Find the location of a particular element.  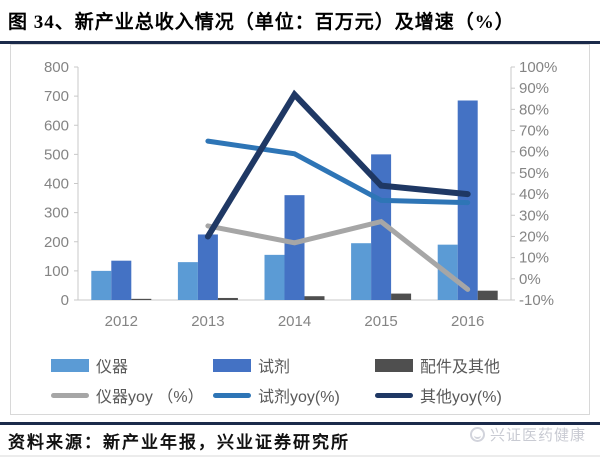

instruments-yoy-swatch is located at coordinates (70, 395).